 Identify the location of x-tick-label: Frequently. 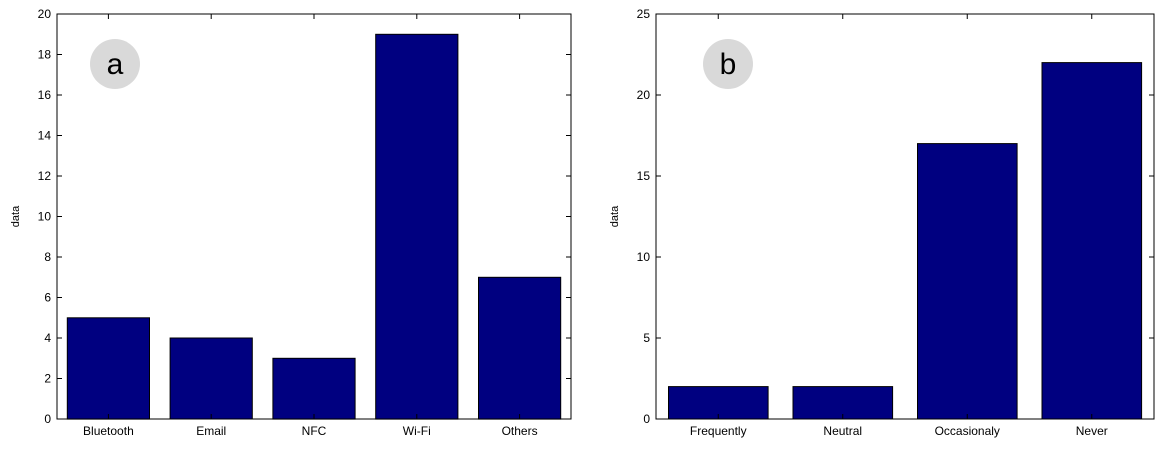
(718, 431).